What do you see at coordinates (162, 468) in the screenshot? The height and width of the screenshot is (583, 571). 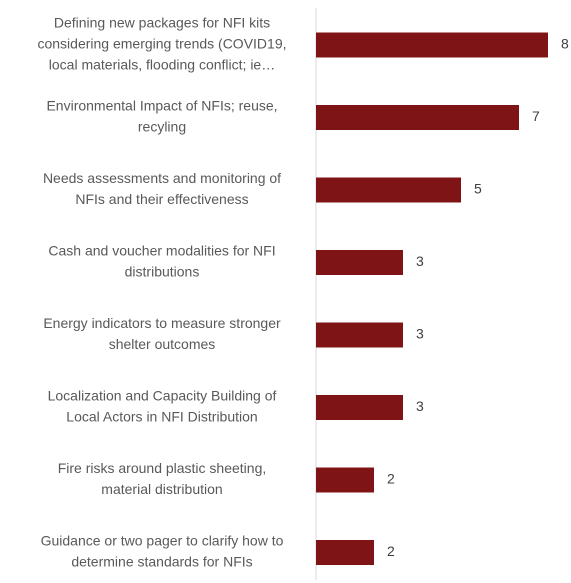 I see `category-label: Fire risks around plastic sheeting,` at bounding box center [162, 468].